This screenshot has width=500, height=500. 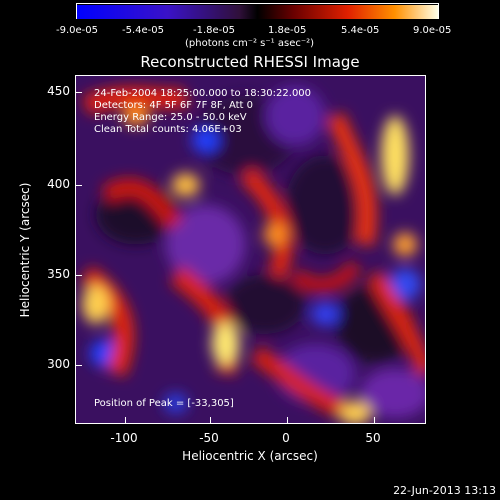 I want to click on y-tick-label: 350, so click(x=58, y=274).